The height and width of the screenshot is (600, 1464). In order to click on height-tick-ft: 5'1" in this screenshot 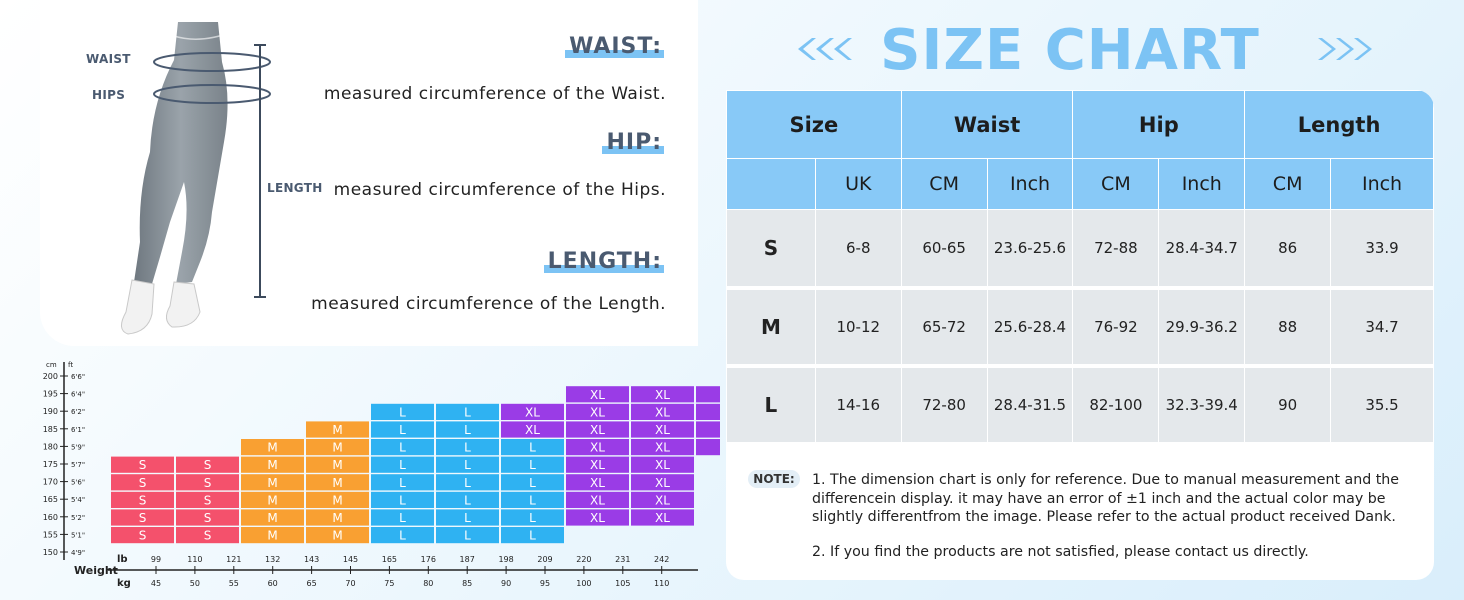, I will do `click(78, 535)`.